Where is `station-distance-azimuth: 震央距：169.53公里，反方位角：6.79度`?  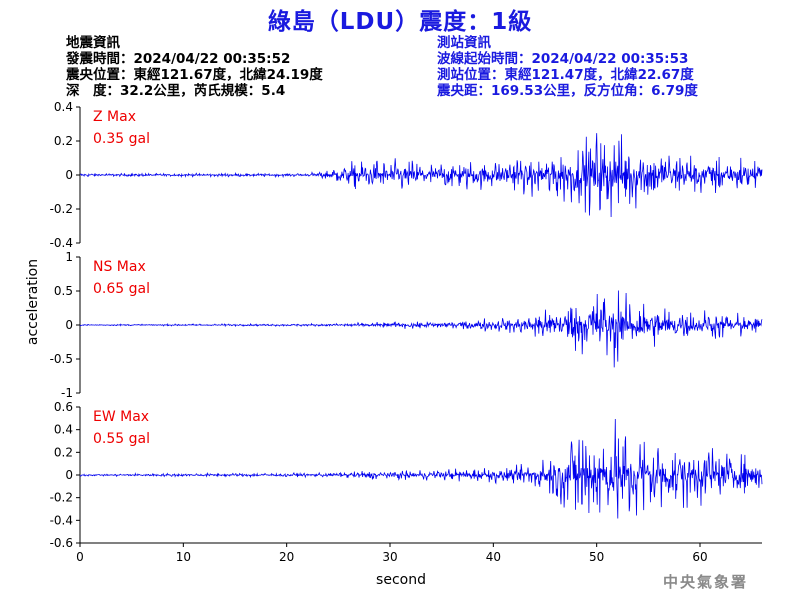
station-distance-azimuth: 震央距：169.53公里，反方位角：6.79度 is located at coordinates (567, 91).